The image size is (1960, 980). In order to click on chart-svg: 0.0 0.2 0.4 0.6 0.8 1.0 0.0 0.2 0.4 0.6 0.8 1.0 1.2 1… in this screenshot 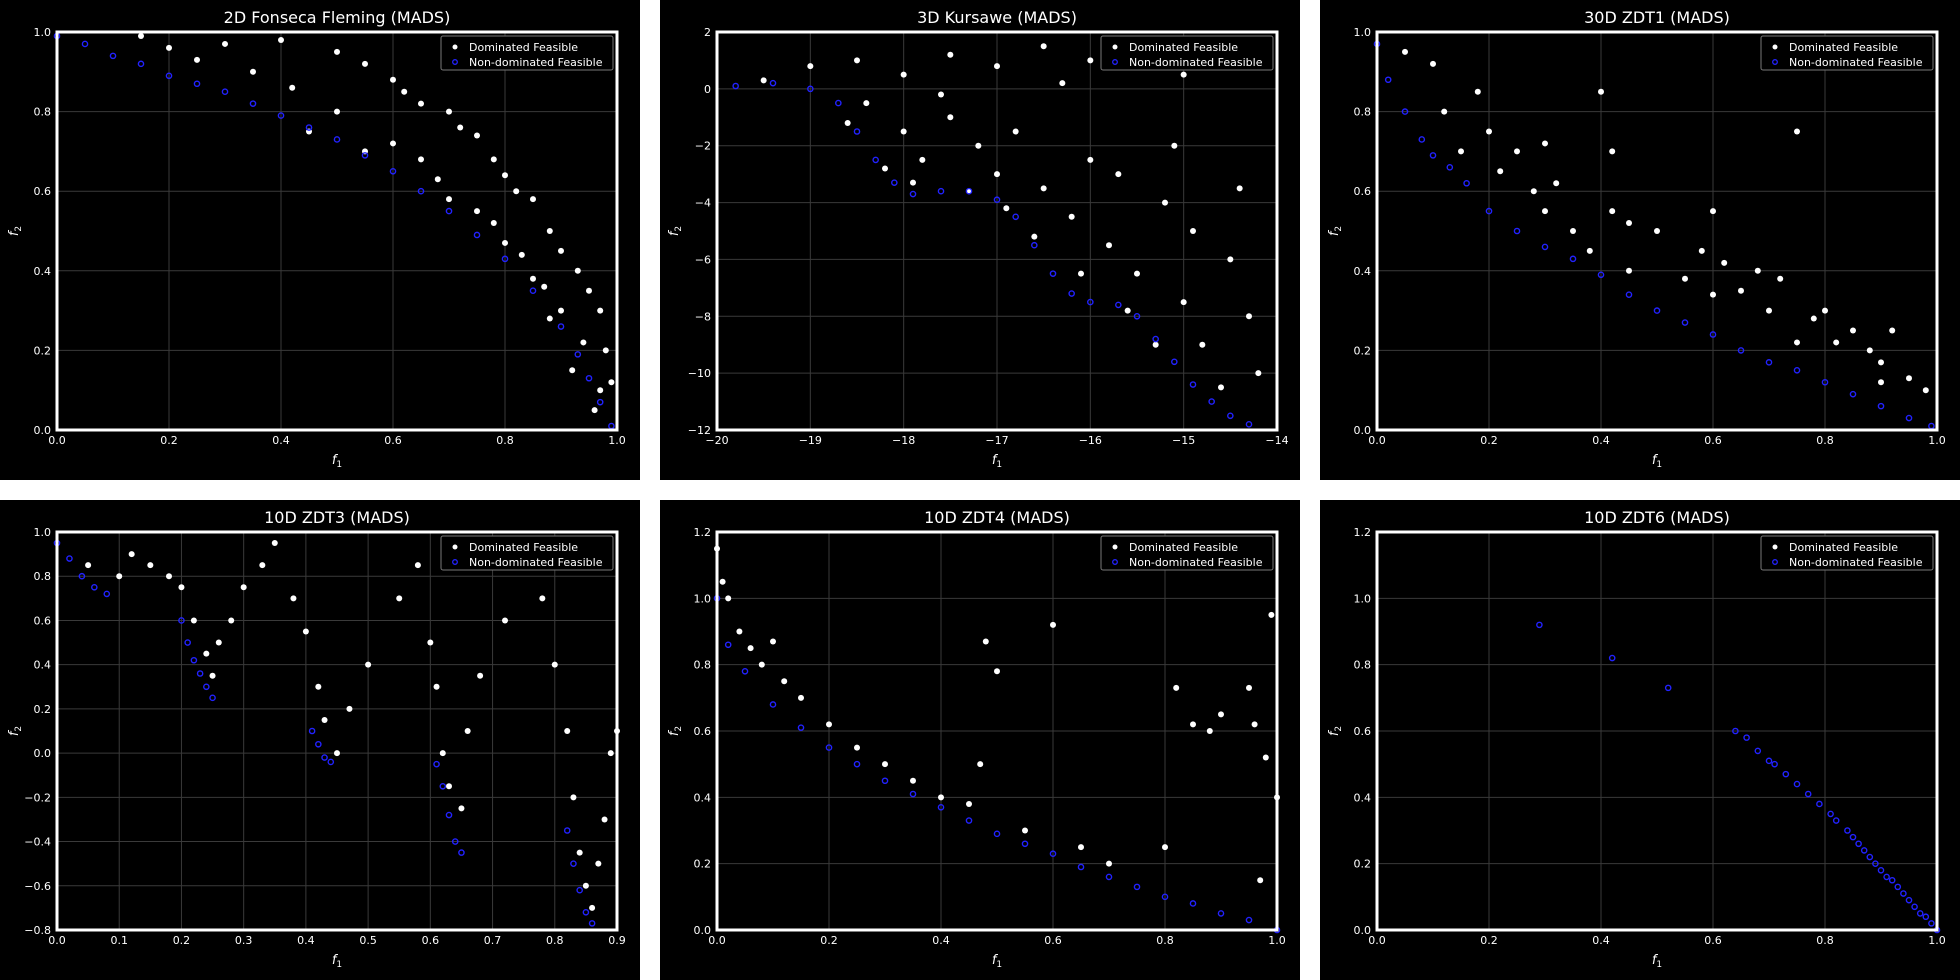, I will do `click(1636, 739)`.